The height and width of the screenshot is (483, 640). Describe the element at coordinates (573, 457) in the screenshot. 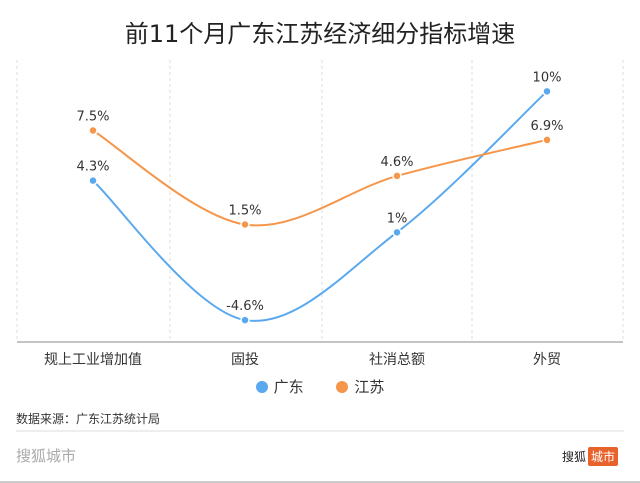

I see `logo-text: 搜狐` at that location.